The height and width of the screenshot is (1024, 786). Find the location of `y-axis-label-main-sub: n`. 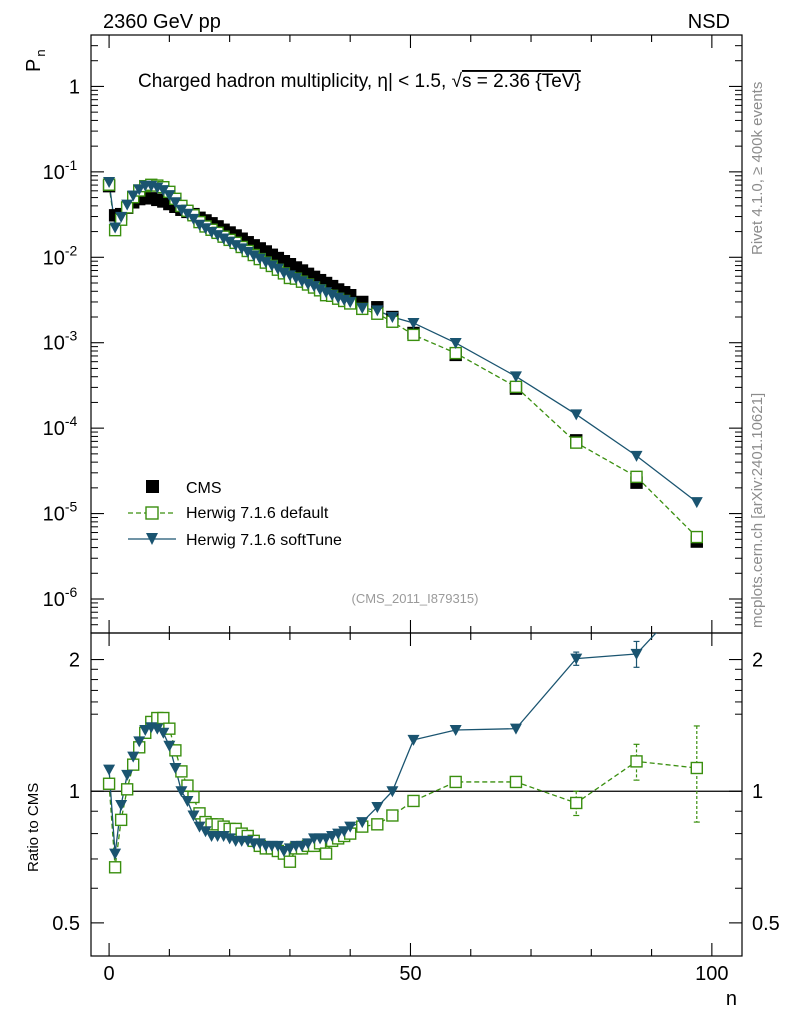

y-axis-label-main-sub: n is located at coordinates (40, 52).